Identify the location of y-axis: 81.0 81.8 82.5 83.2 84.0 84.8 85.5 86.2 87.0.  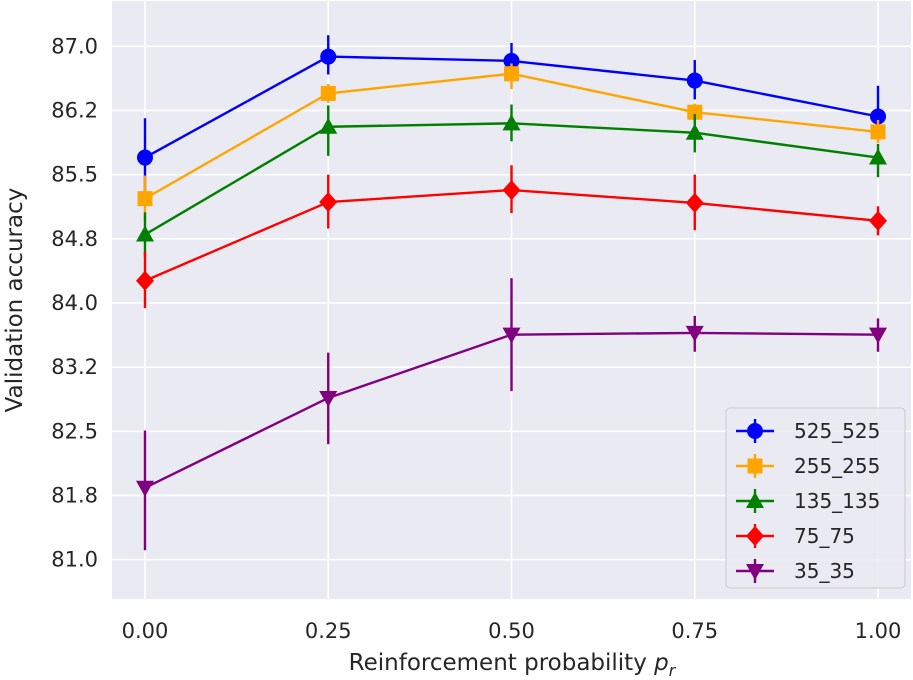
(74, 302).